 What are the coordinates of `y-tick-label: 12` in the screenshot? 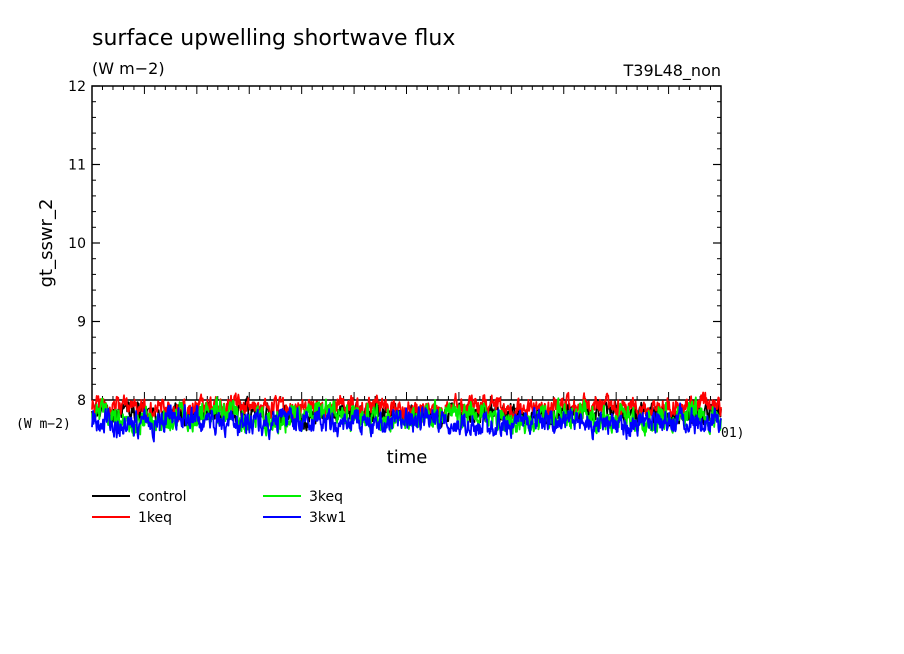 It's located at (77, 87).